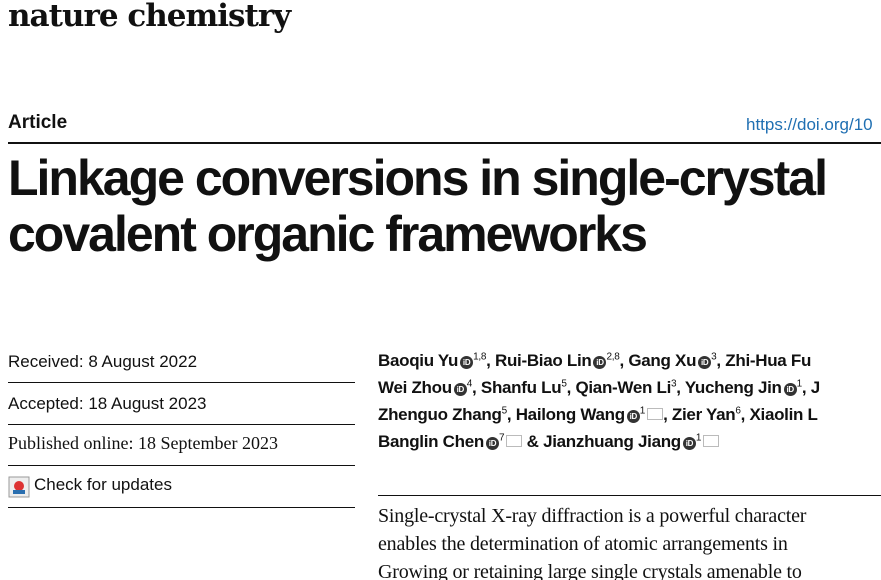 Image resolution: width=881 pixels, height=580 pixels. Describe the element at coordinates (143, 443) in the screenshot. I see `published: Published online: 18 September 2023` at that location.